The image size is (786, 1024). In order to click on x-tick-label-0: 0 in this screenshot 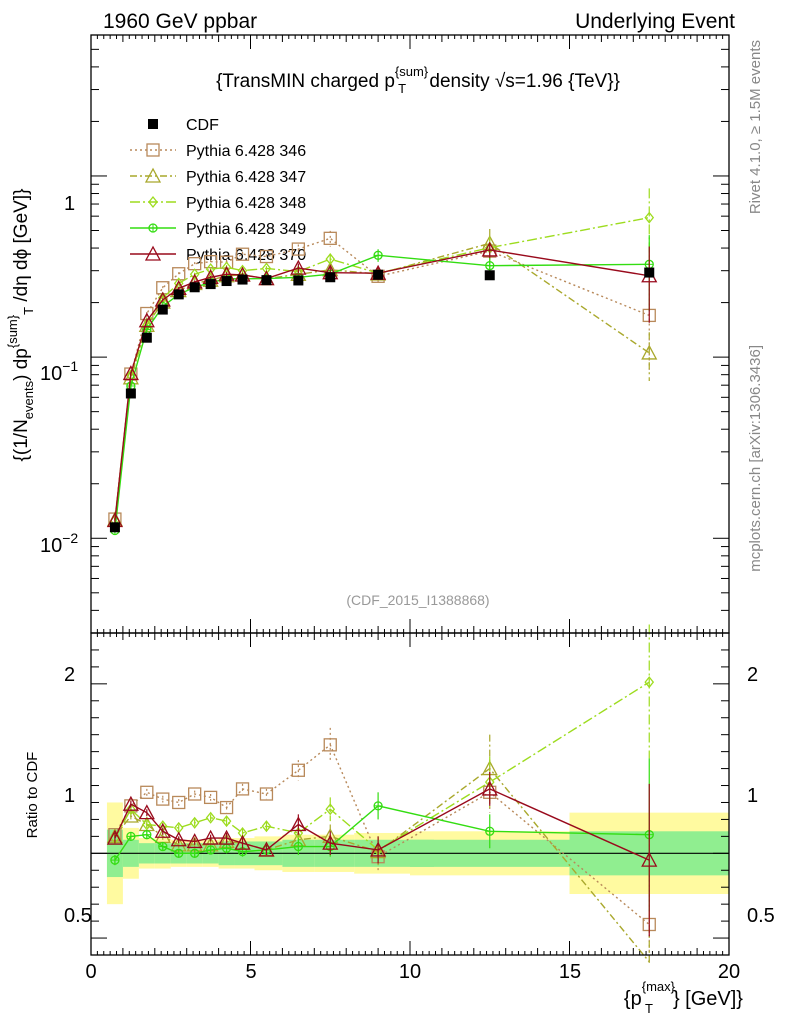, I will do `click(90, 972)`.